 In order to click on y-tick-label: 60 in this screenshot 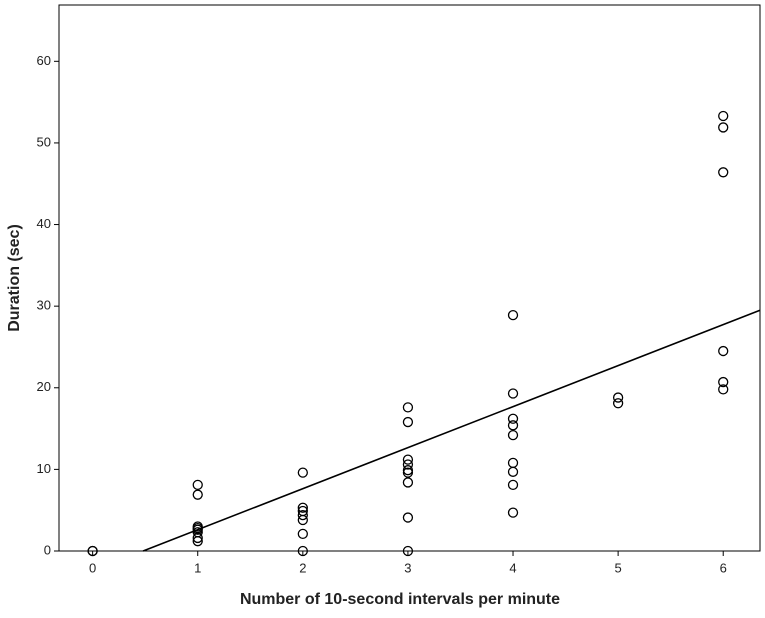, I will do `click(44, 60)`.